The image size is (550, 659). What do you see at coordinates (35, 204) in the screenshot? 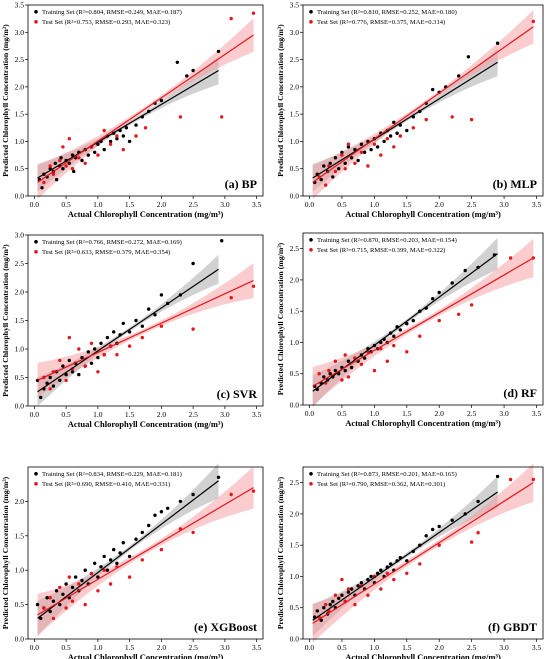
I see `x-tick-label: 0.0` at bounding box center [35, 204].